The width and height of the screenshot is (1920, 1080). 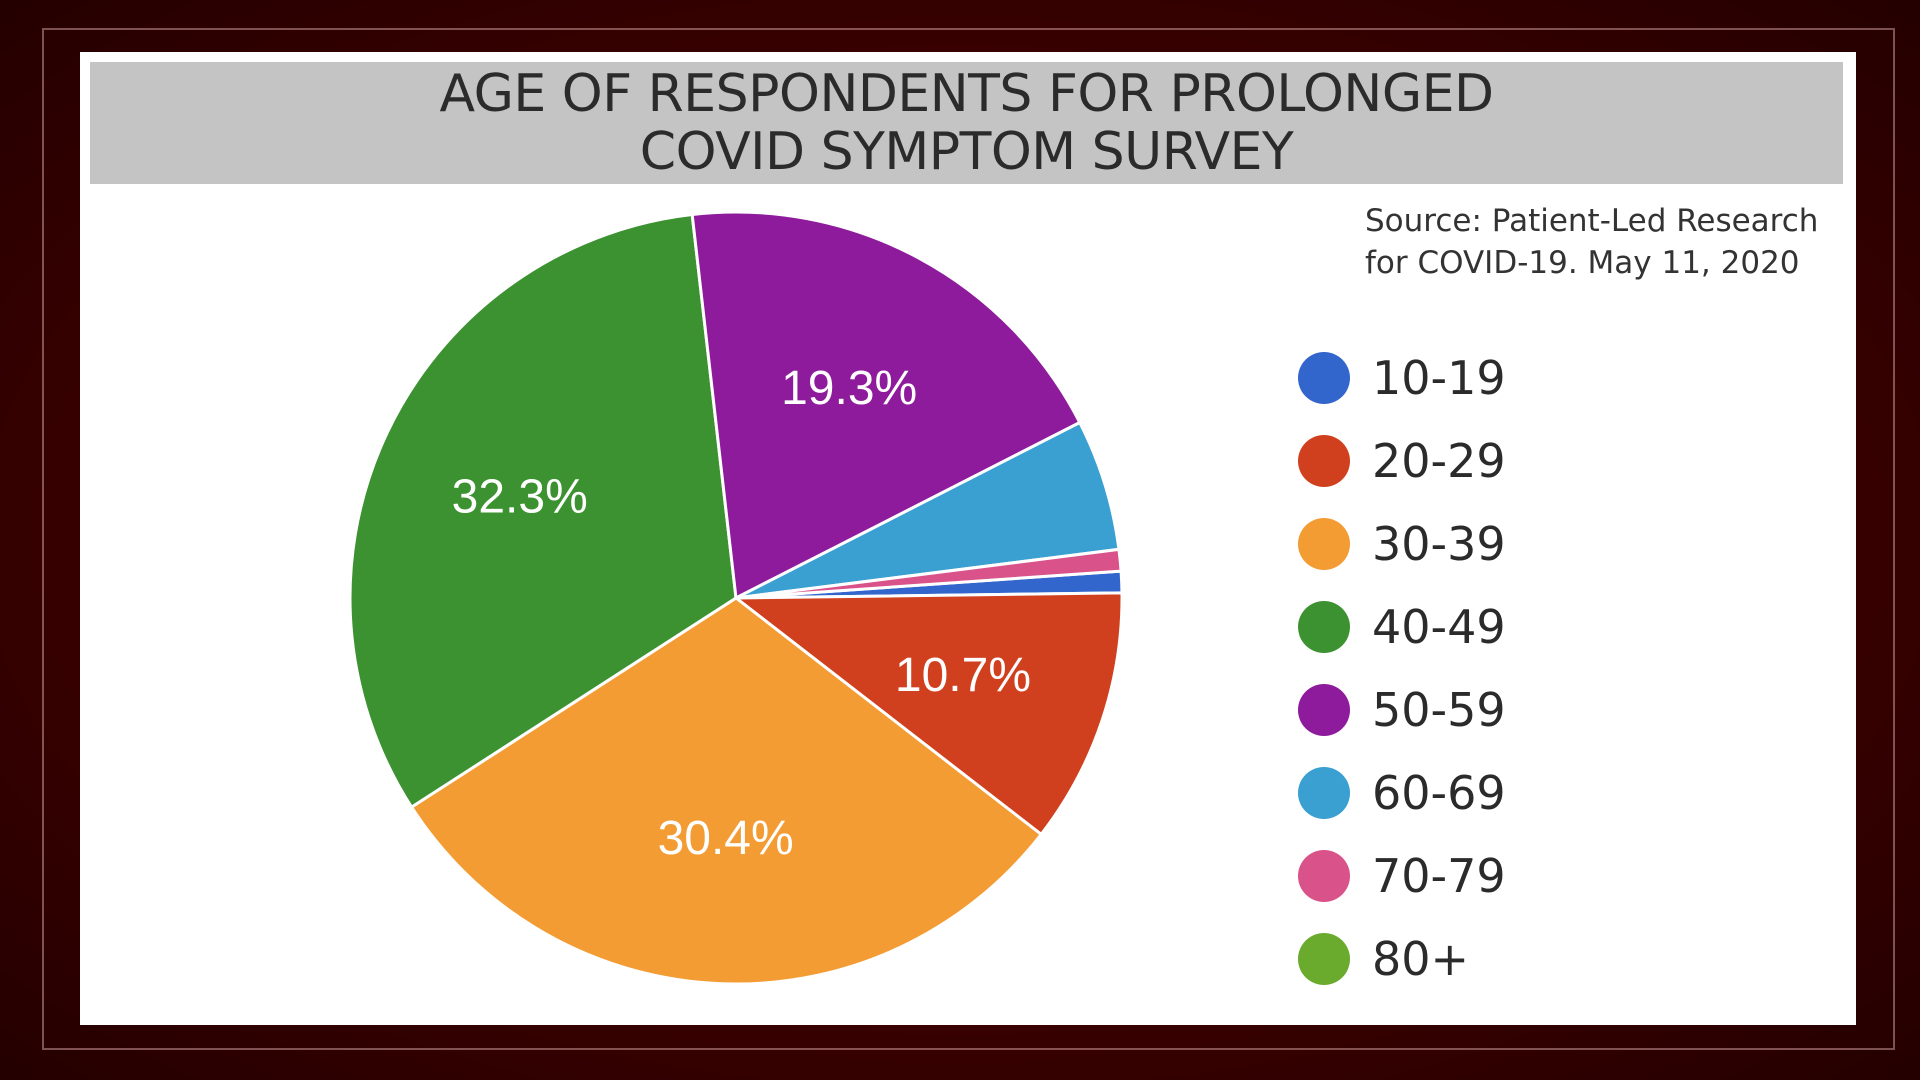 I want to click on legend-label: 60-69, so click(x=1439, y=792).